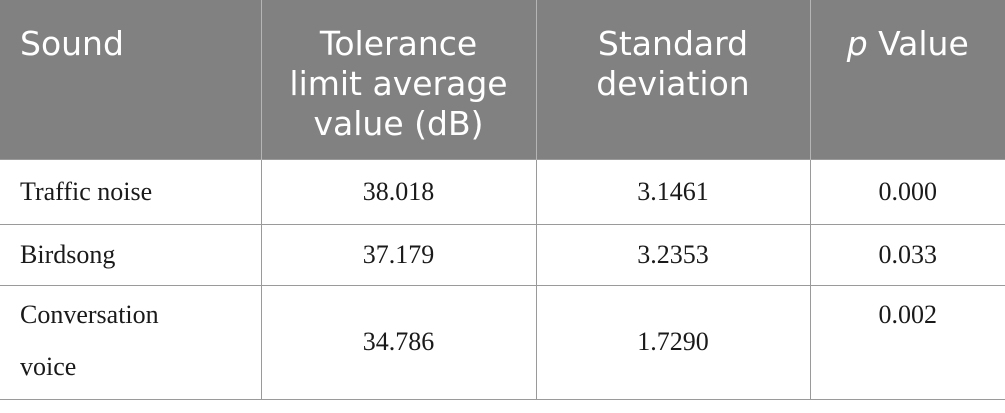 This screenshot has width=1005, height=413. I want to click on header-sound: Sound, so click(131, 79).